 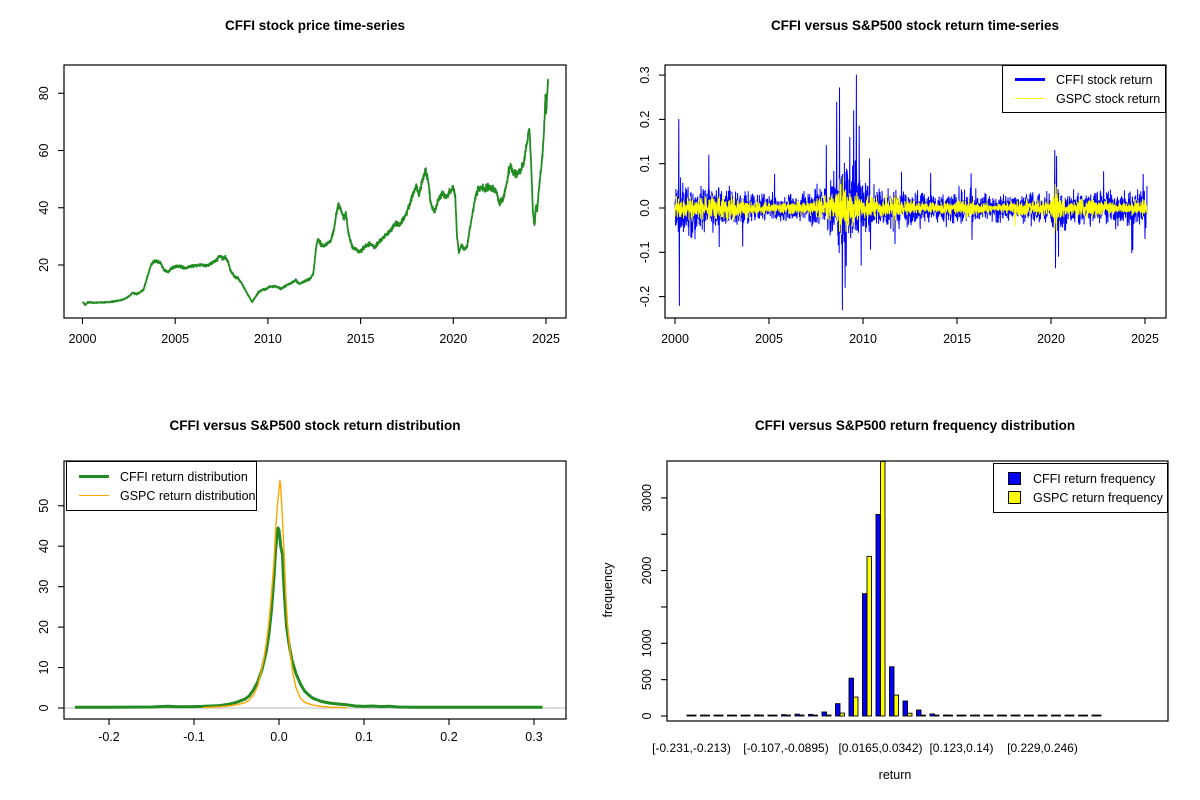 What do you see at coordinates (645, 207) in the screenshot?
I see `y-tick-label: 0.0` at bounding box center [645, 207].